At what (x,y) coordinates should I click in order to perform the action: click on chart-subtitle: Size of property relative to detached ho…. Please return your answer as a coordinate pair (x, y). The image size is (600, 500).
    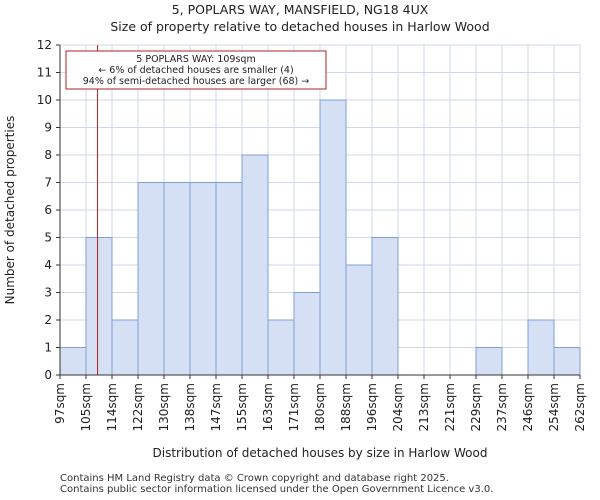
    Looking at the image, I should click on (300, 26).